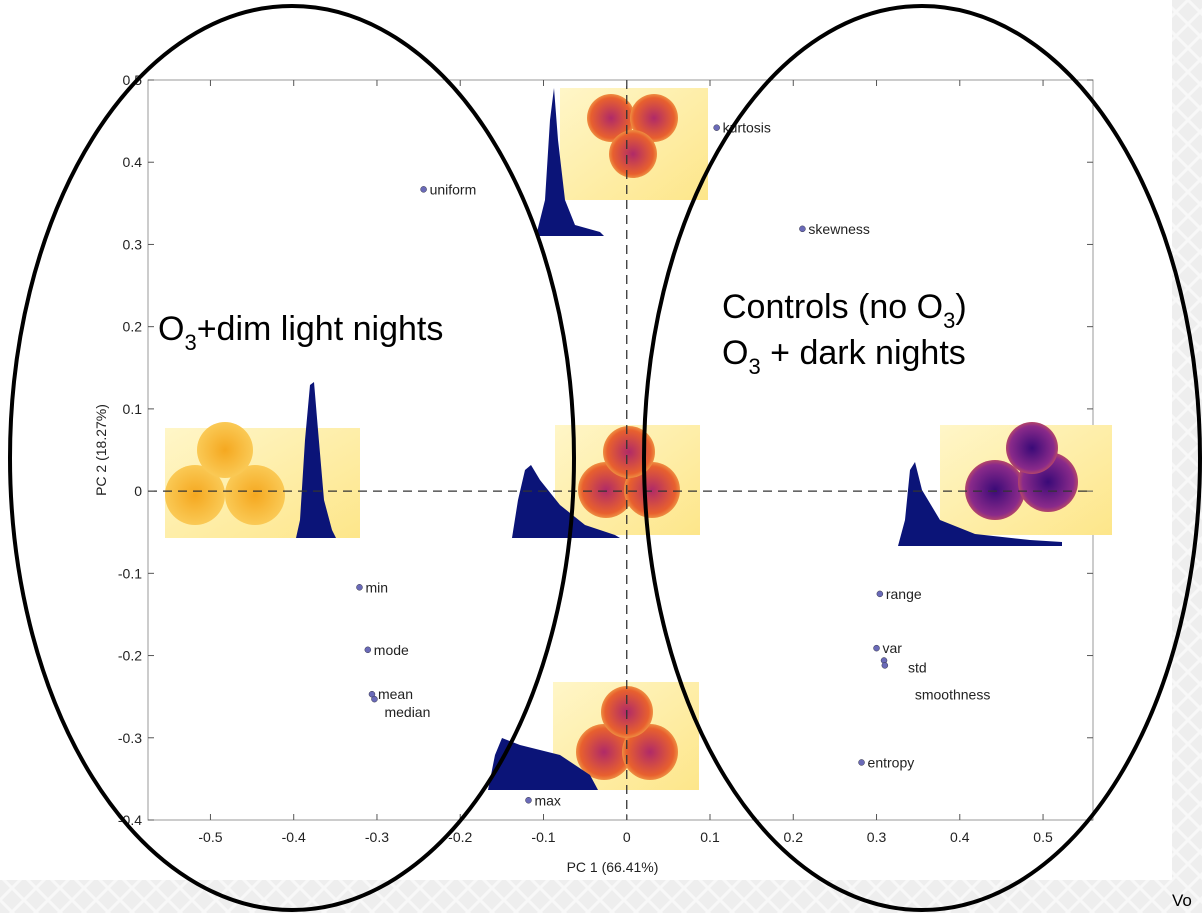 The image size is (1202, 918). Describe the element at coordinates (460, 837) in the screenshot. I see `x-tick-label: -0.2` at that location.